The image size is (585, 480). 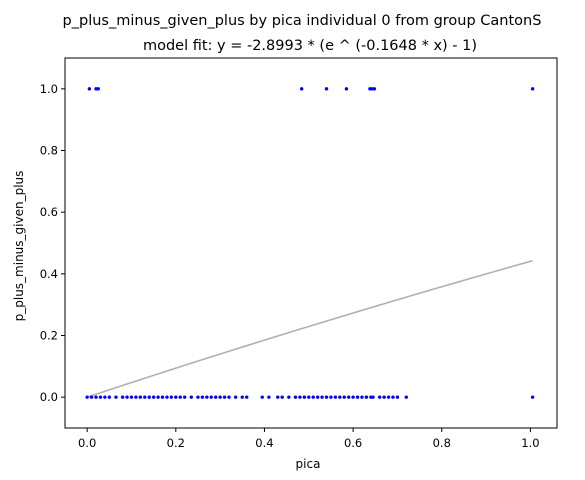 I want to click on y-tick-label: 0.2, so click(x=49, y=336).